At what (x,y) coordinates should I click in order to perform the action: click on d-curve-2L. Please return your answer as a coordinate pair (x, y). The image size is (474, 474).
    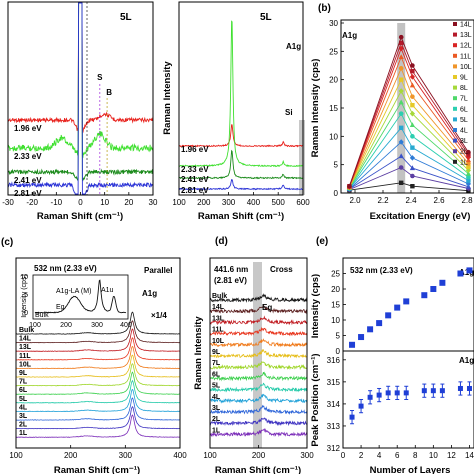
    Looking at the image, I should click on (258, 422).